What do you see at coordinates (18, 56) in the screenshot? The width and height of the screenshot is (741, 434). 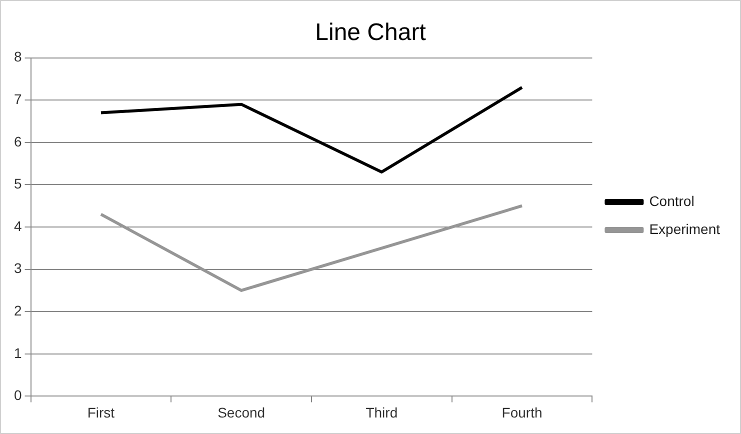 I see `y-tick-label: 8` at bounding box center [18, 56].